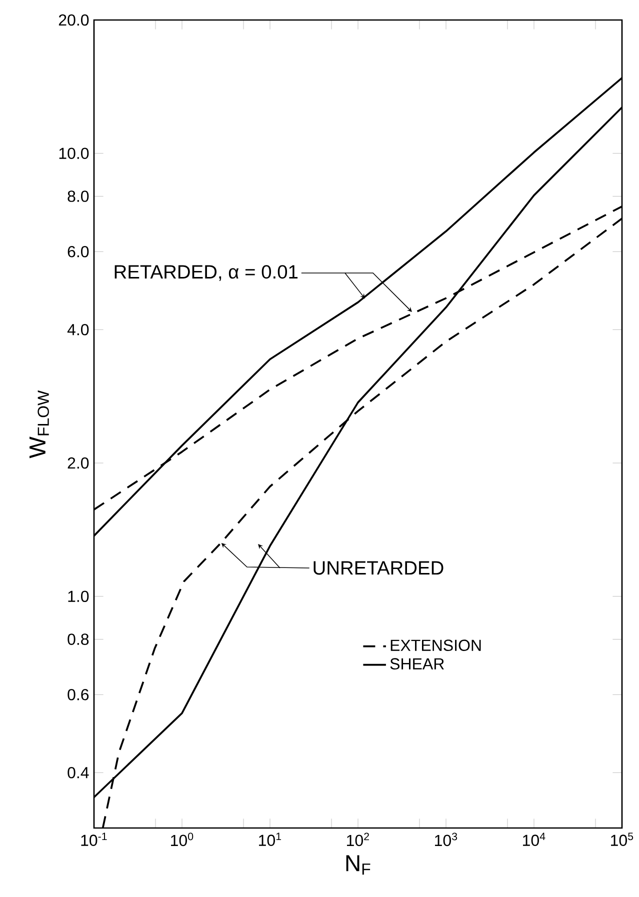 The width and height of the screenshot is (639, 897). What do you see at coordinates (73, 20) in the screenshot?
I see `y-tick-label: 20.0` at bounding box center [73, 20].